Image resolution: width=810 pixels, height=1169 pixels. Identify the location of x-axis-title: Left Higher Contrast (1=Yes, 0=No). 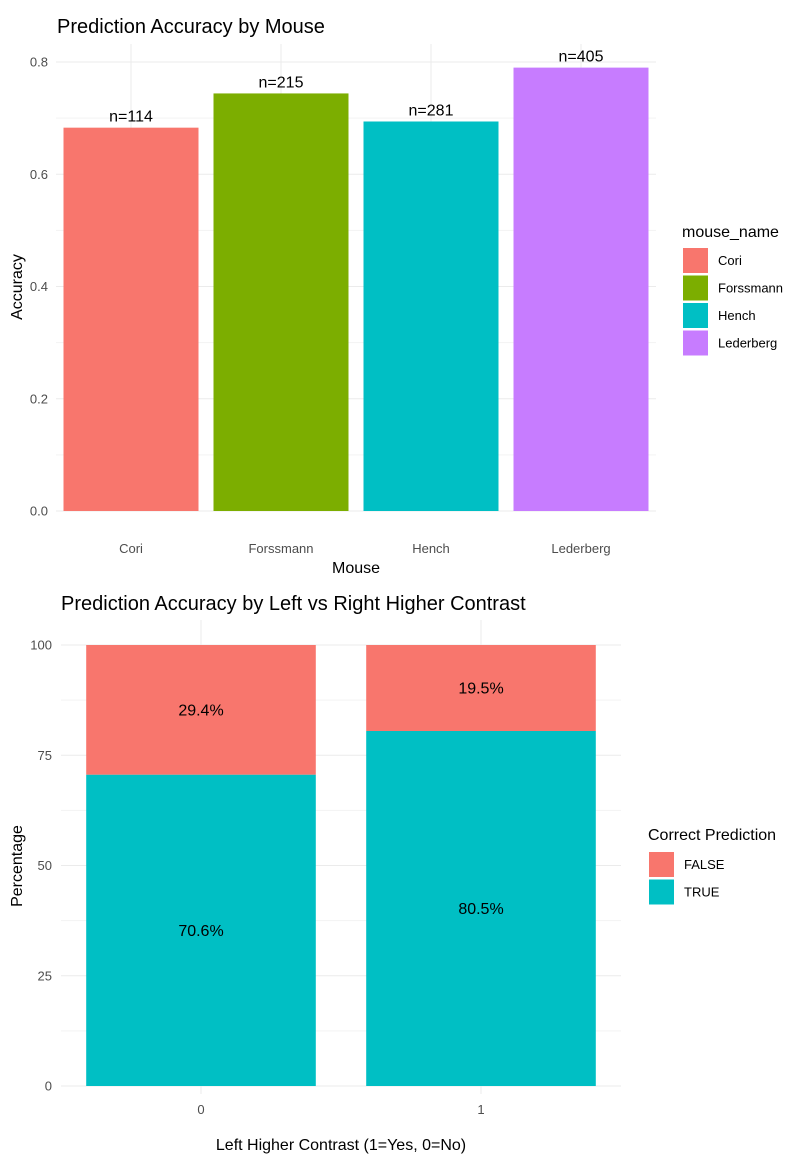
(341, 1145).